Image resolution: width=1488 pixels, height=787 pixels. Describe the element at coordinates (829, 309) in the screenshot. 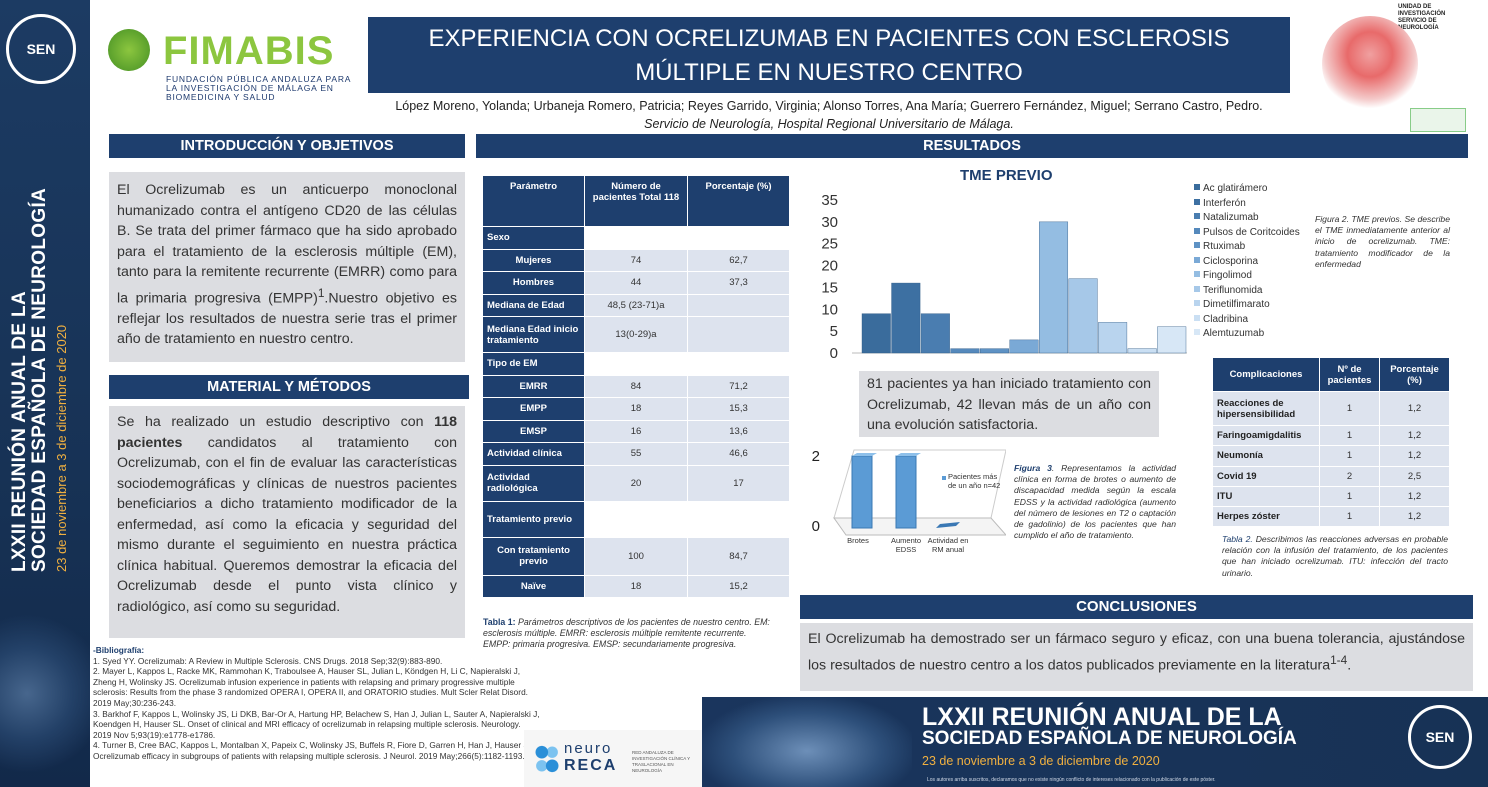

I see `y-tick-label: 10` at that location.